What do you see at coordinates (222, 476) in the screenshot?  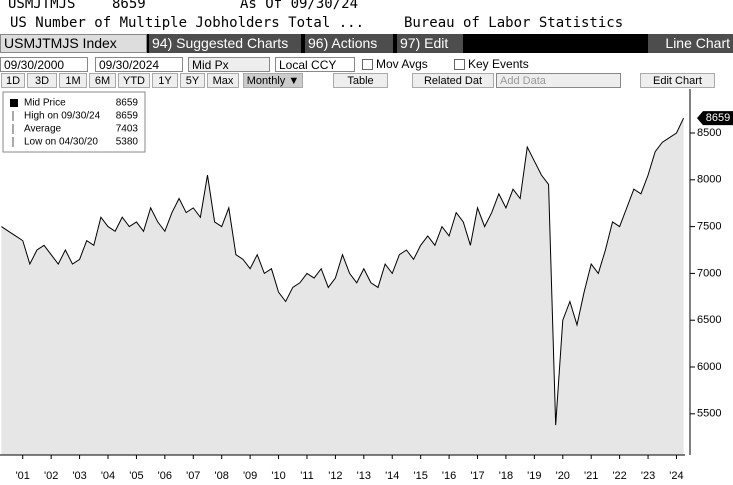 I see `x-tick-label: '08` at bounding box center [222, 476].